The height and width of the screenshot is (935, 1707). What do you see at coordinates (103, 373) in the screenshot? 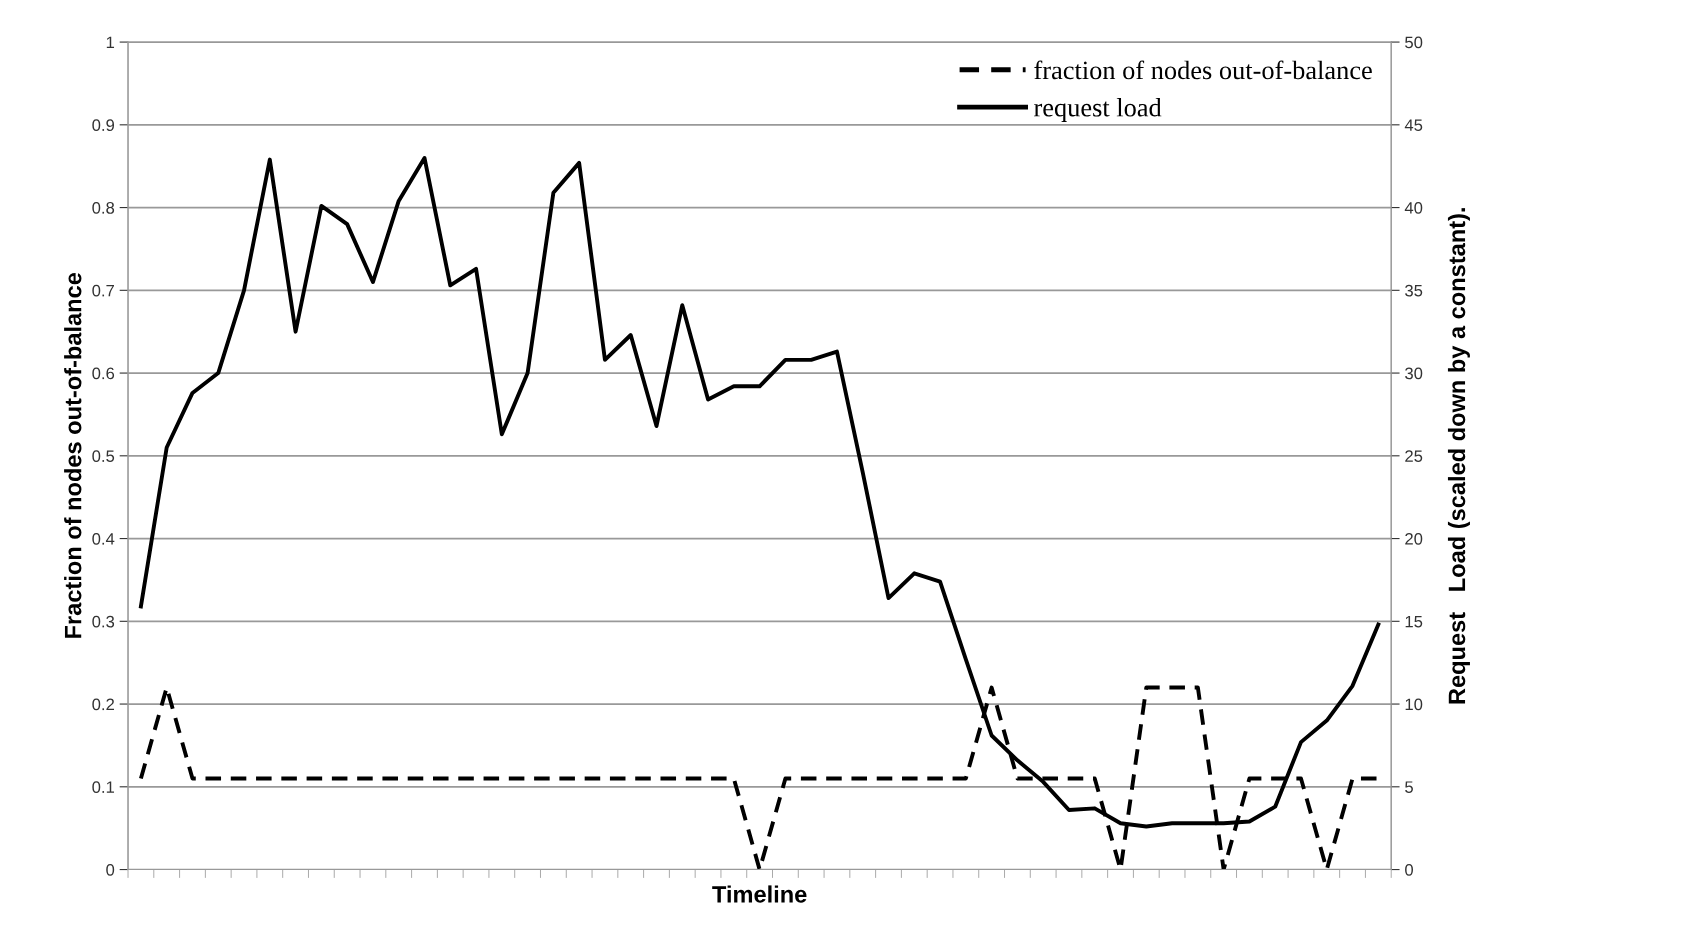
I see `y-tick-label: 0.6` at bounding box center [103, 373].